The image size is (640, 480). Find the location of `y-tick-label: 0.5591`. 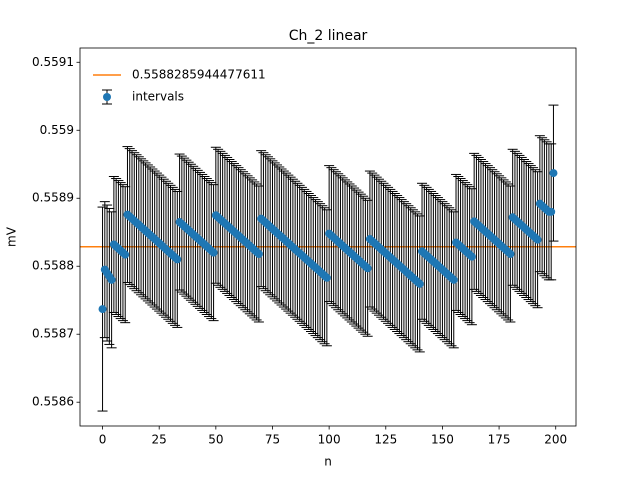

y-tick-label: 0.5591 is located at coordinates (53, 62).